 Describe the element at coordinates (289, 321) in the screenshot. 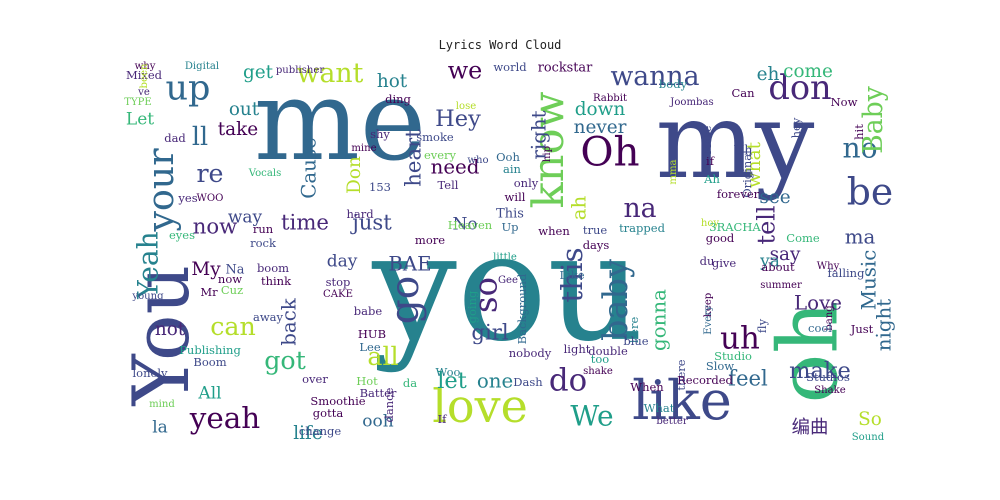

I see `word-back: back` at that location.